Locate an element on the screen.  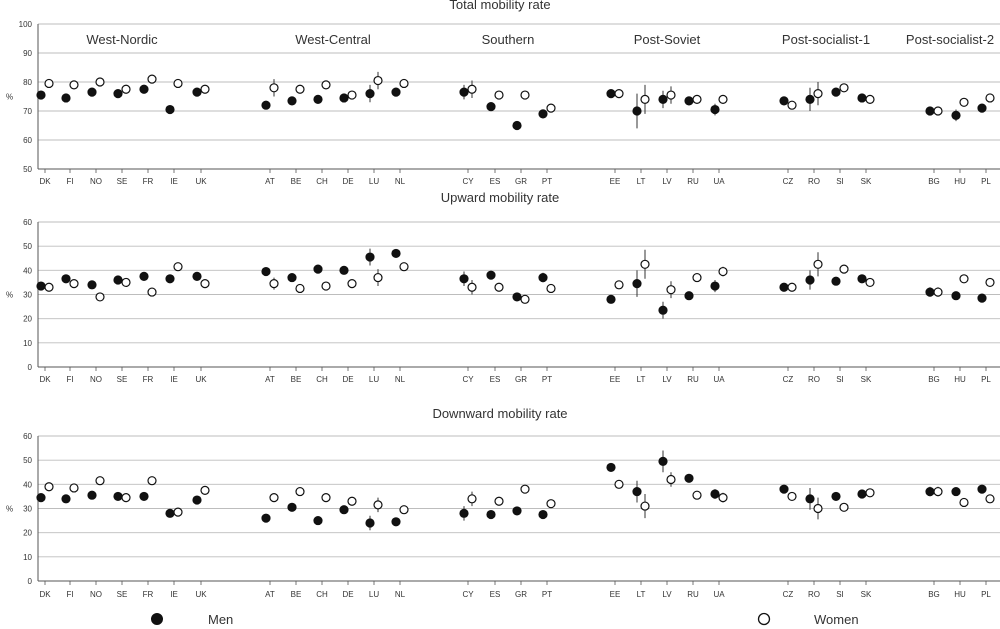
men-point-DE is located at coordinates (344, 270).